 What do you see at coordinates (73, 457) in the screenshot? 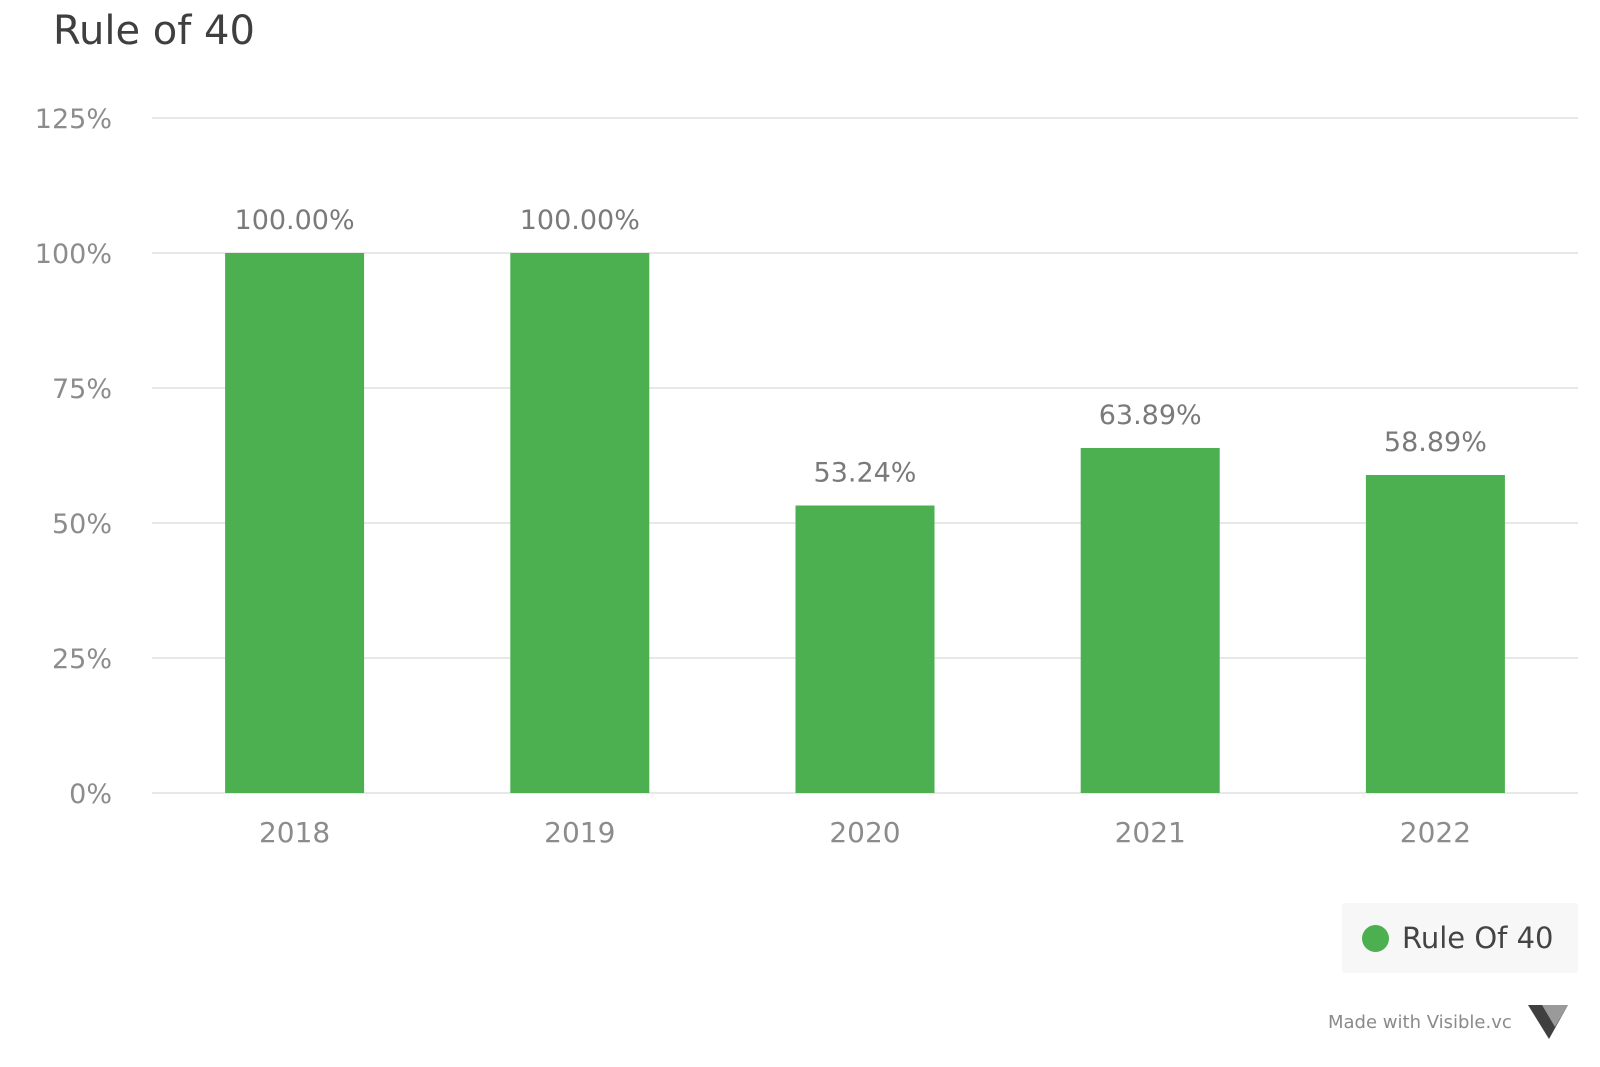
I see `y-axis-tick-labels: 0% 25% 50% 75% 100% 125%` at bounding box center [73, 457].